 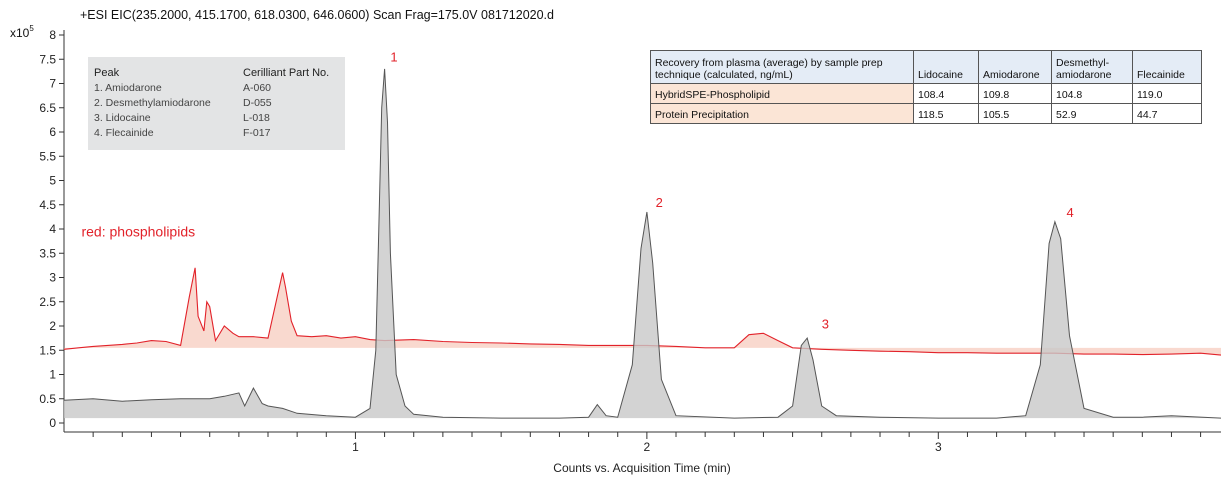 What do you see at coordinates (47, 108) in the screenshot?
I see `y-tick-label: 6.5` at bounding box center [47, 108].